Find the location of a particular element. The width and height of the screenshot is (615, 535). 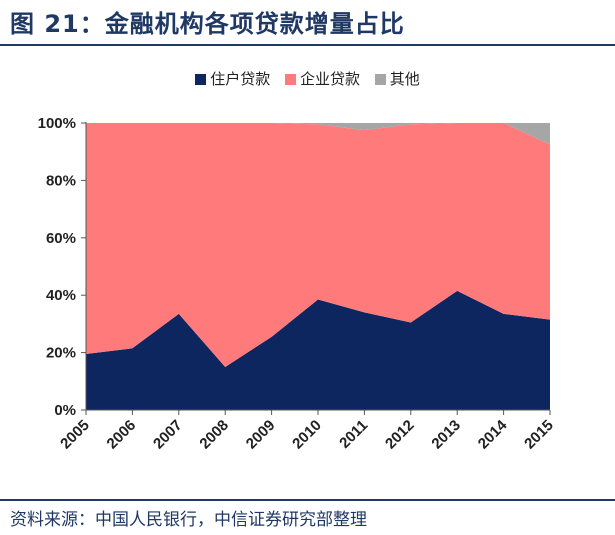

x-tick-label: 2010 is located at coordinates (307, 435).